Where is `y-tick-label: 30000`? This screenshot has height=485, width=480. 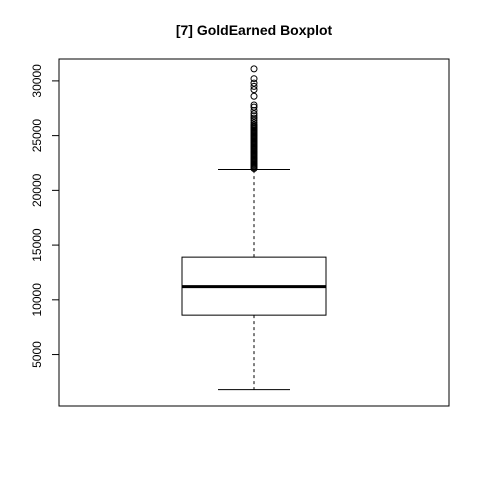
y-tick-label: 30000 is located at coordinates (37, 81).